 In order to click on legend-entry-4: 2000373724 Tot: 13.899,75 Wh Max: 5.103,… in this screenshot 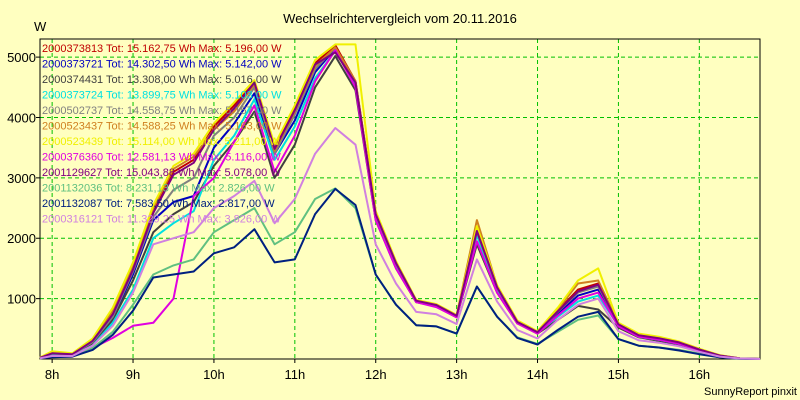, I will do `click(162, 96)`.